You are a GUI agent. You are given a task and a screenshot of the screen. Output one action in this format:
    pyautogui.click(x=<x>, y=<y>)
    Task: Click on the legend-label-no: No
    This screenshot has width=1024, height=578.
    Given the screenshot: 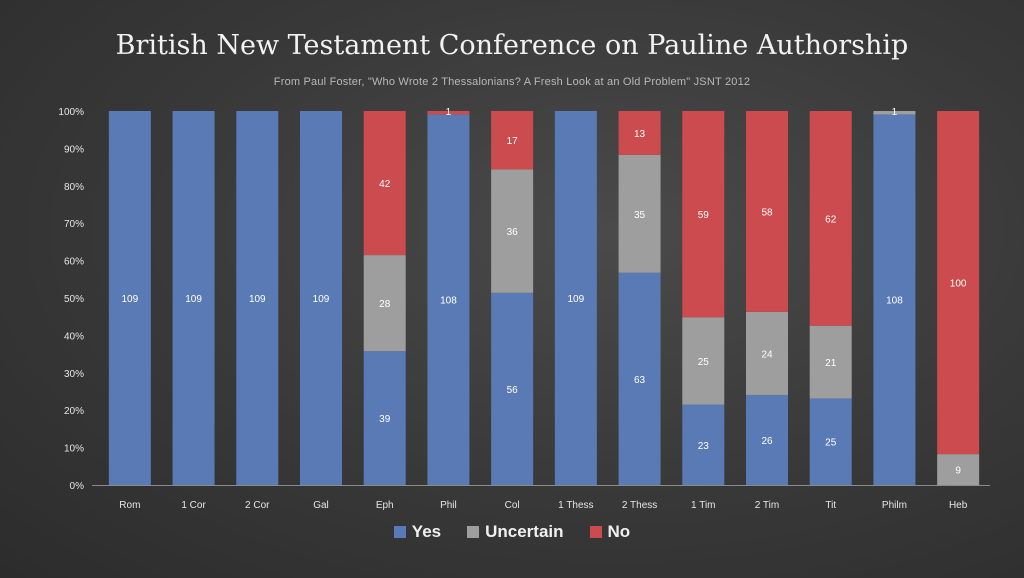 What is the action you would take?
    pyautogui.click(x=619, y=531)
    